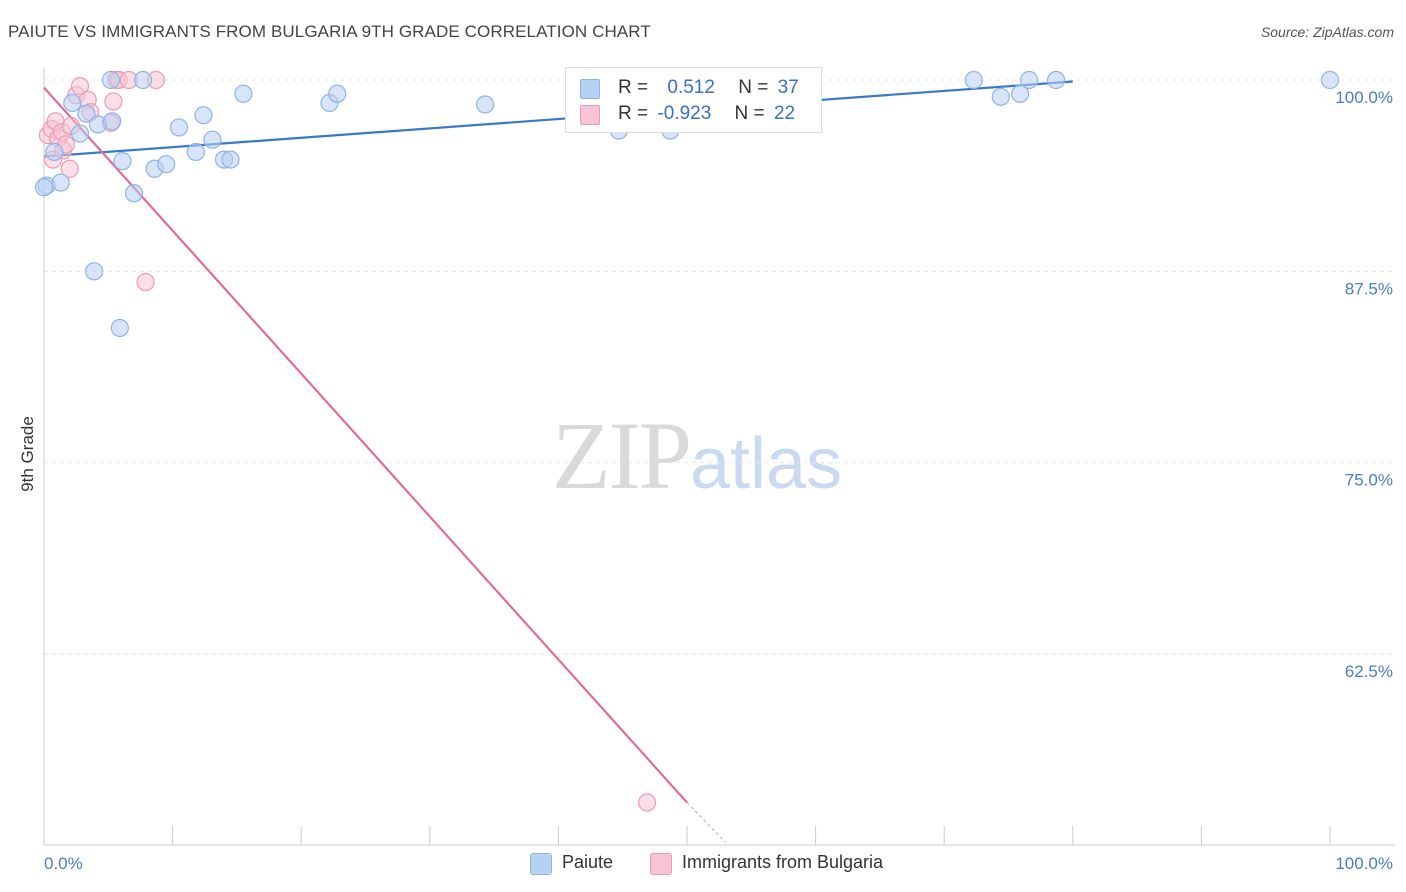  Describe the element at coordinates (63, 863) in the screenshot. I see `x-tick-label-min: 0.0%` at that location.